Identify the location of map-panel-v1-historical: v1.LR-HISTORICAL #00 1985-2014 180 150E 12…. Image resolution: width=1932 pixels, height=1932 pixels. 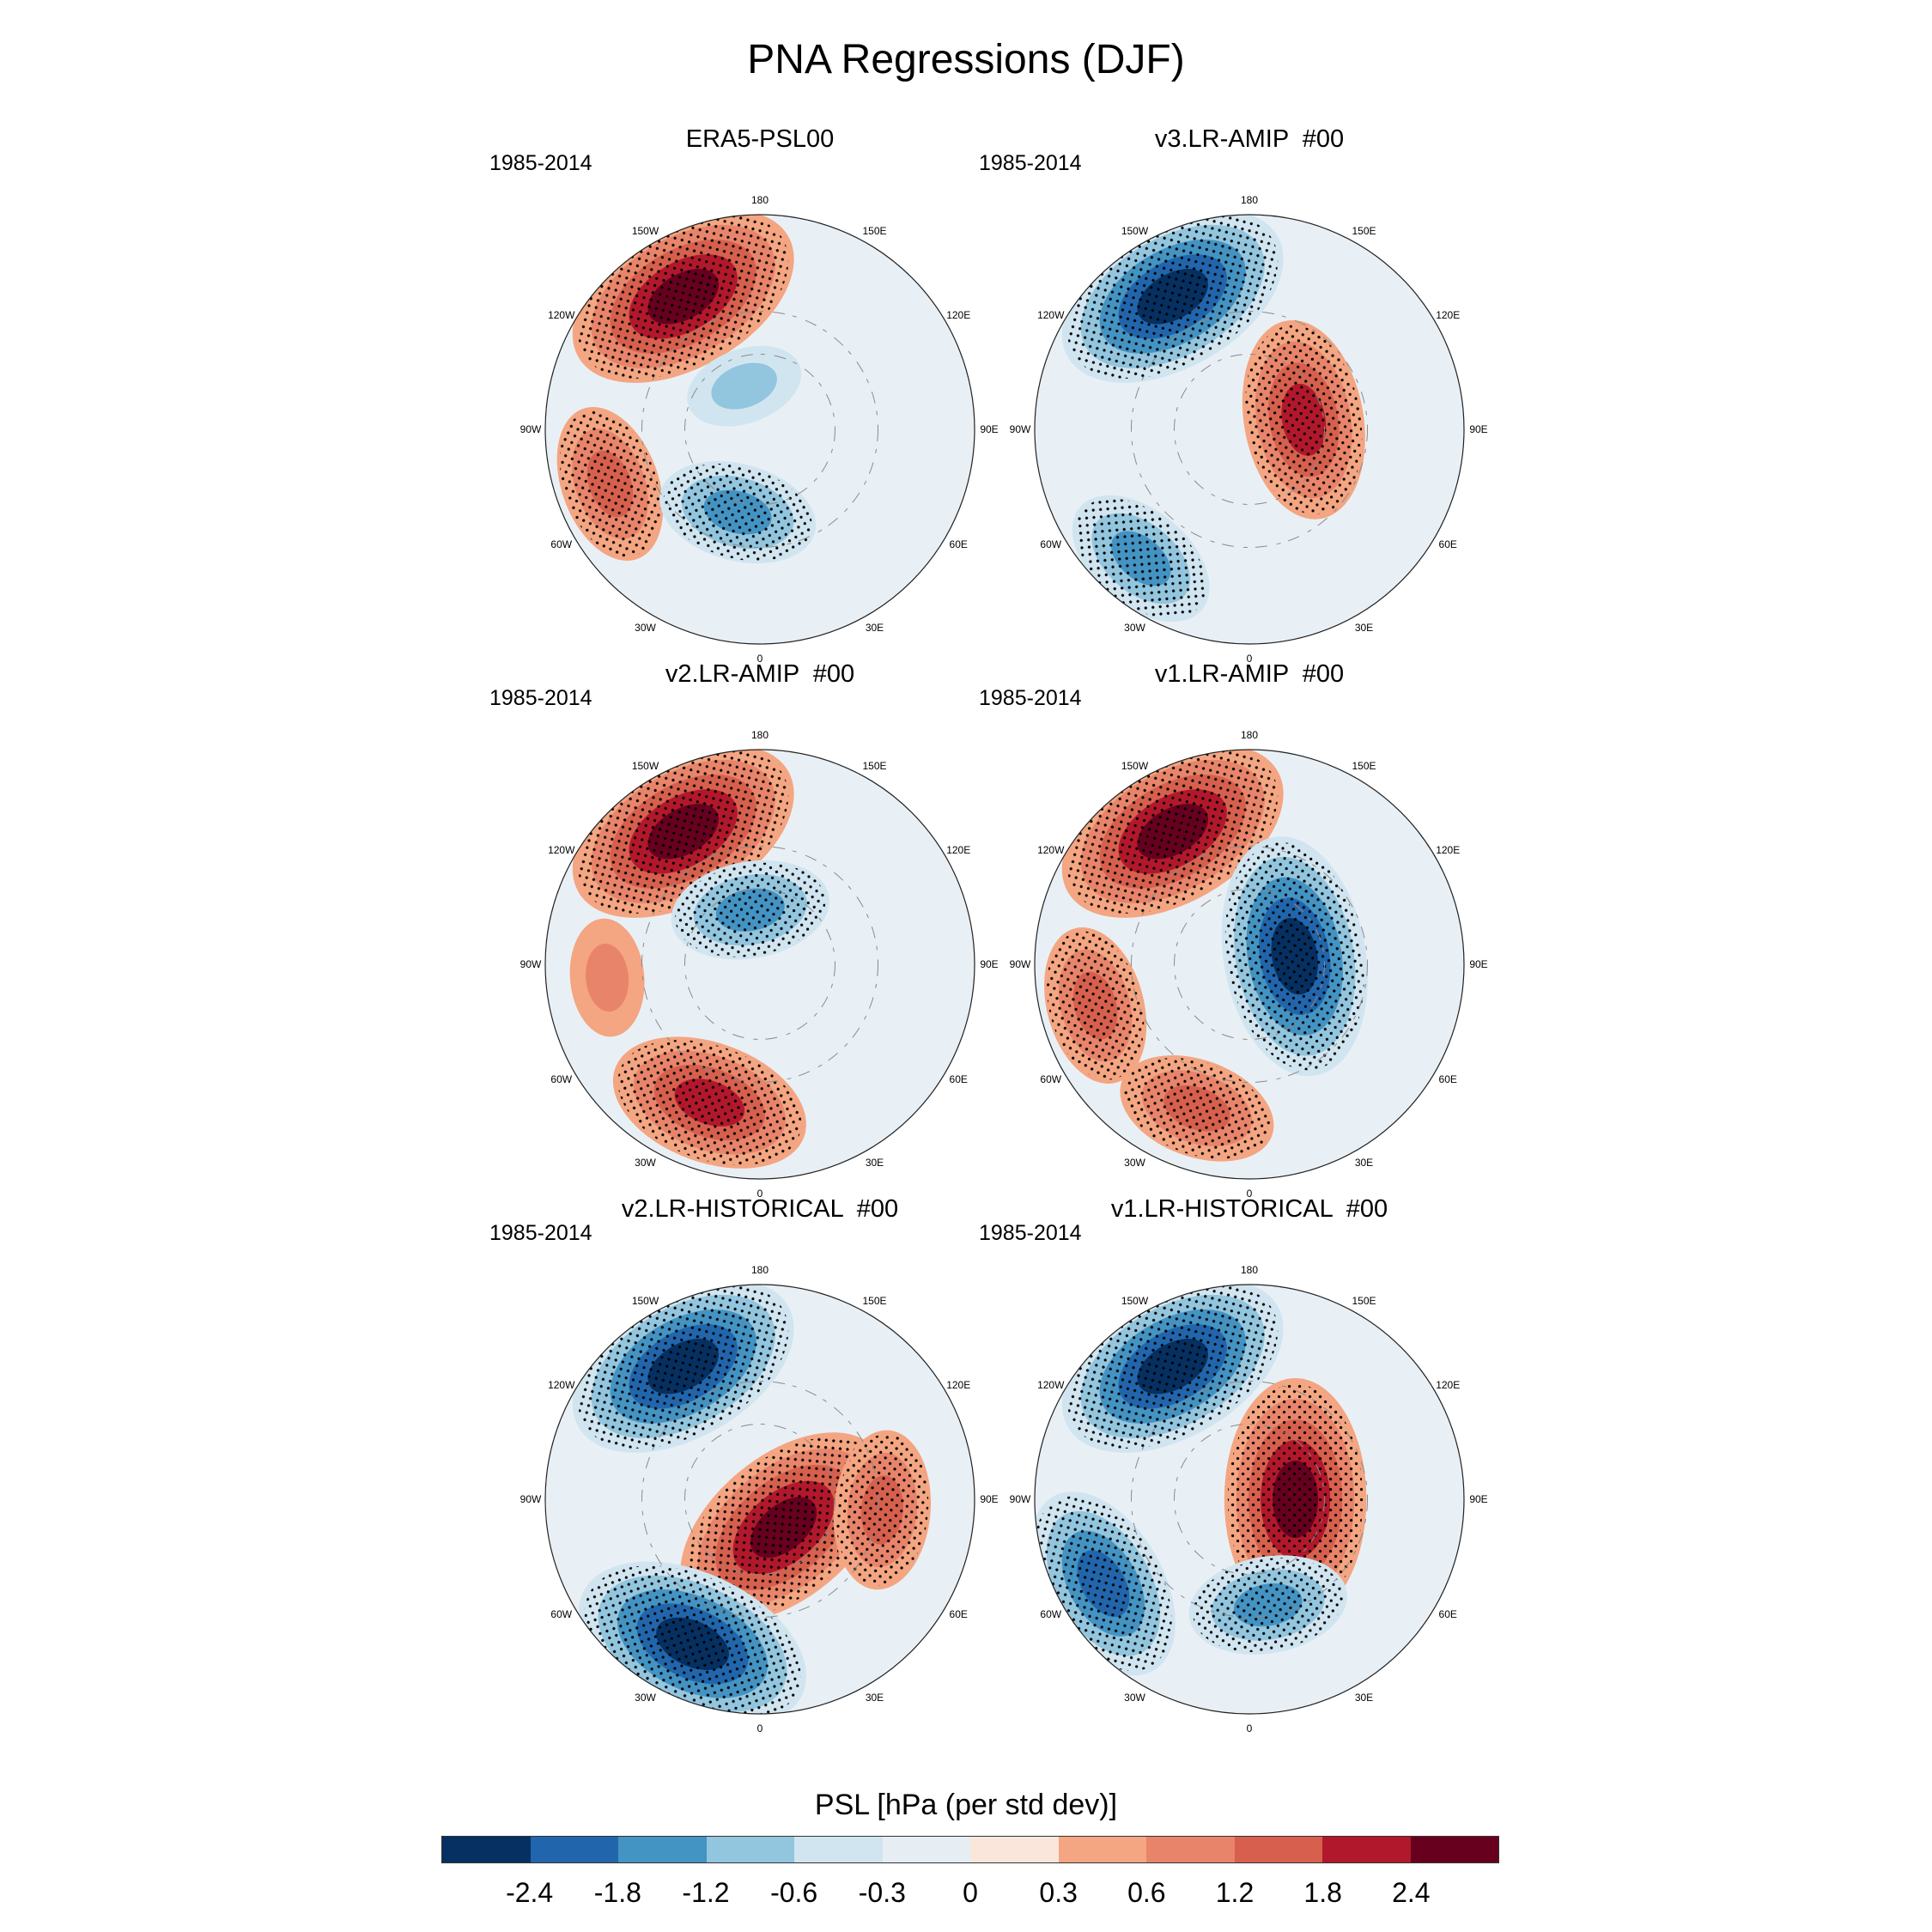
(1235, 1467).